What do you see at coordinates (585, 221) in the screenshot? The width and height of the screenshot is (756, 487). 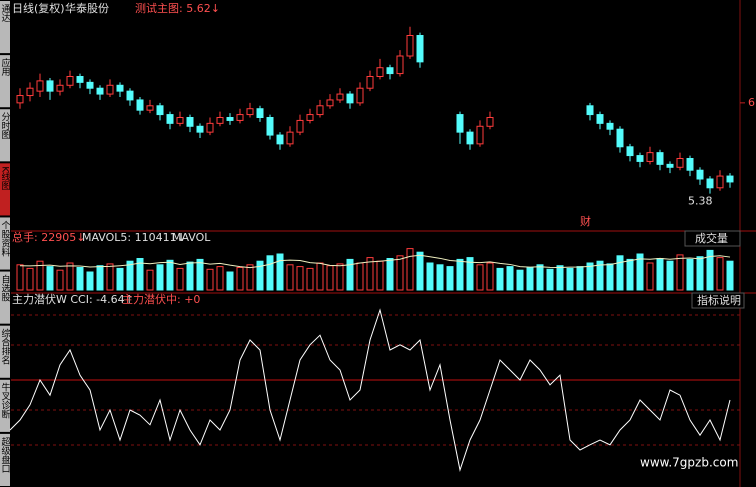 I see `event-marker: 财` at bounding box center [585, 221].